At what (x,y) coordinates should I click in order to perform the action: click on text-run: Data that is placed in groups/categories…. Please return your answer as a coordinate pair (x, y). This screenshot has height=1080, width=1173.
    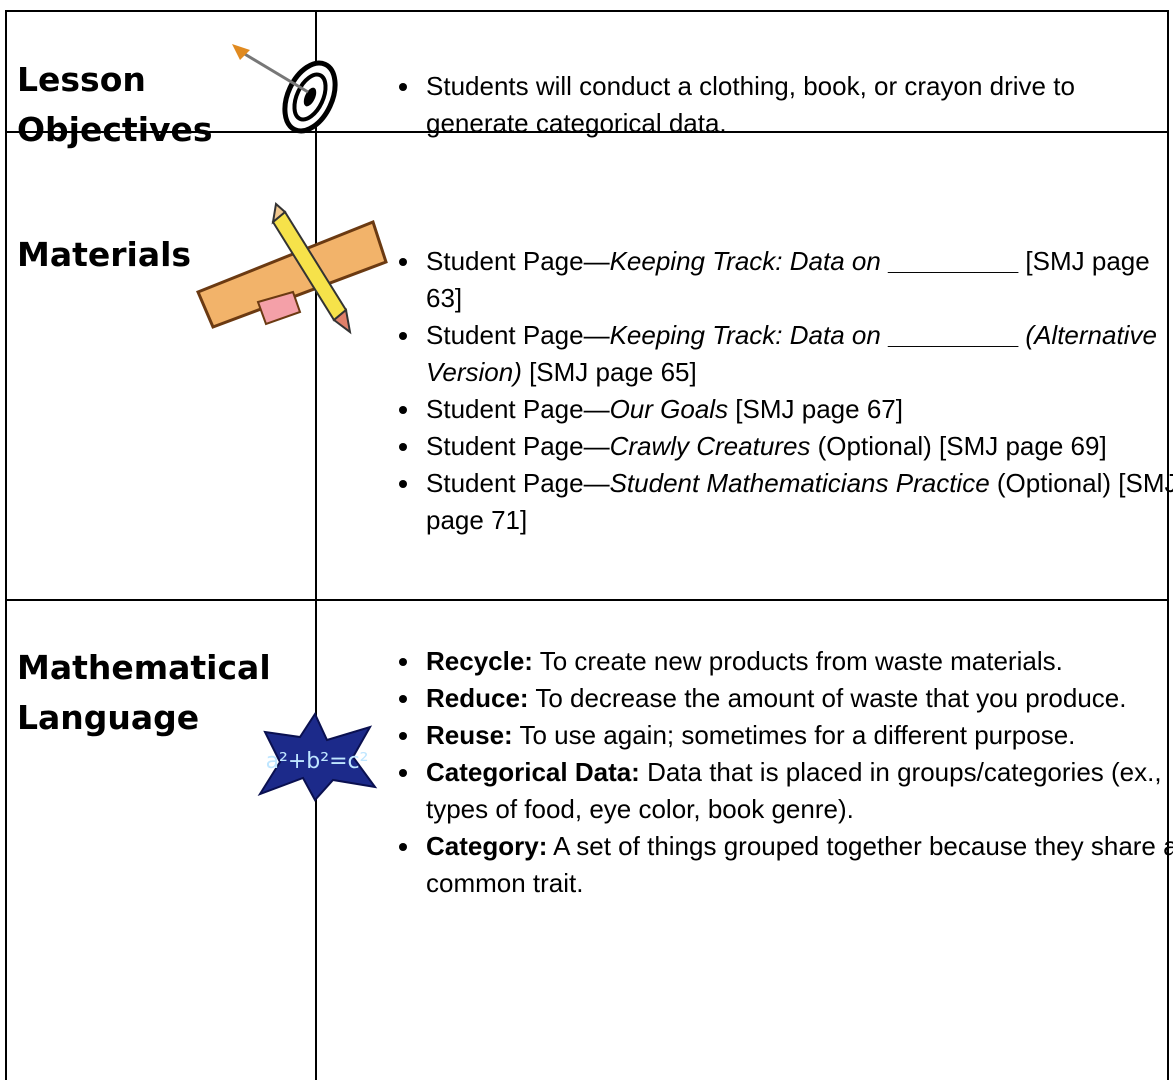
    Looking at the image, I should click on (794, 790).